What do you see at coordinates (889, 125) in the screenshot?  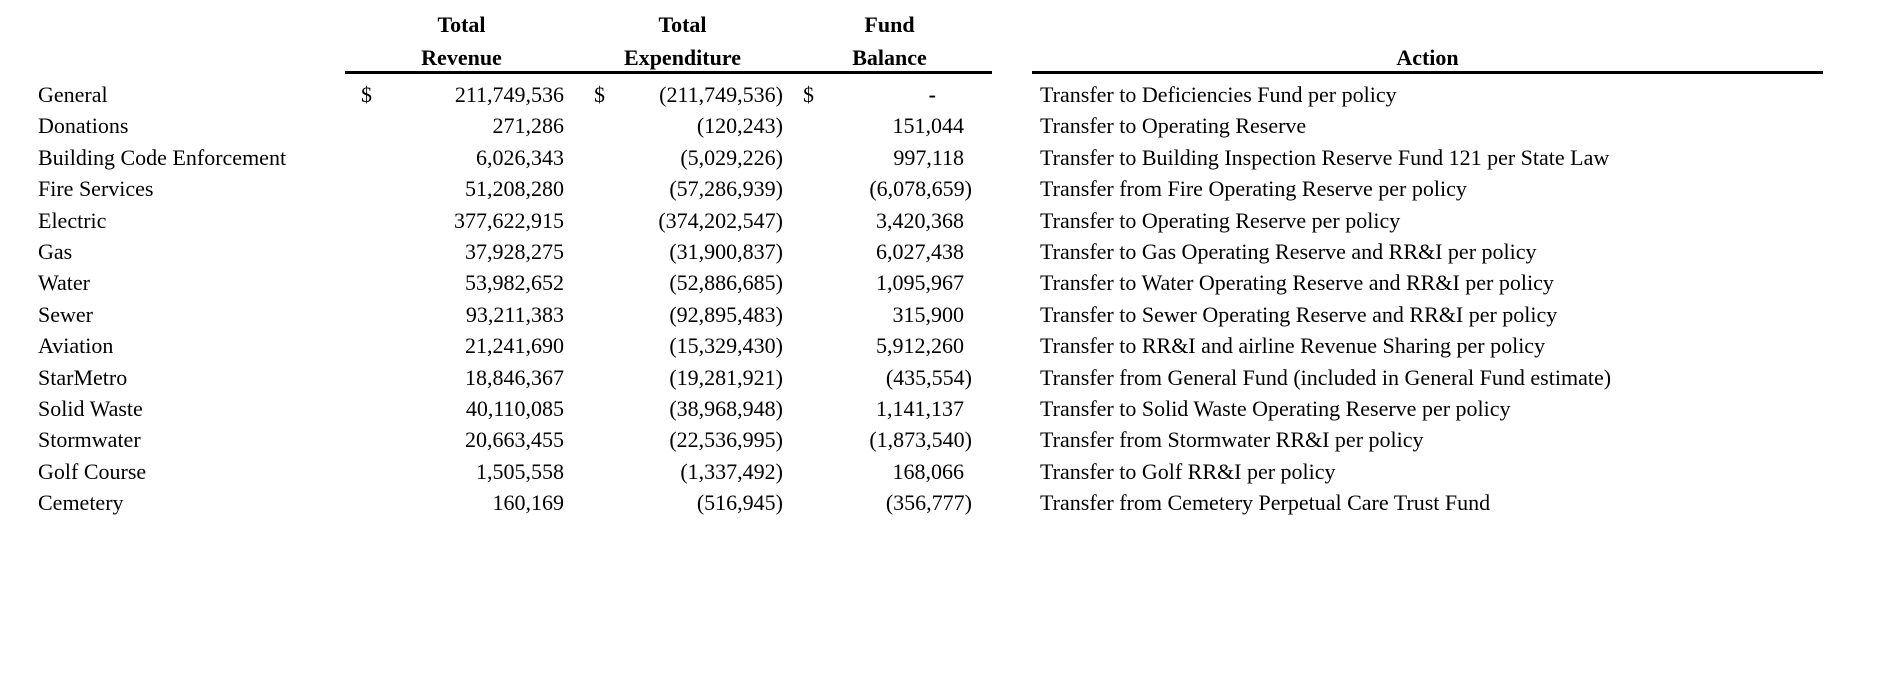 I see `fund-balance-cell: 151,044` at bounding box center [889, 125].